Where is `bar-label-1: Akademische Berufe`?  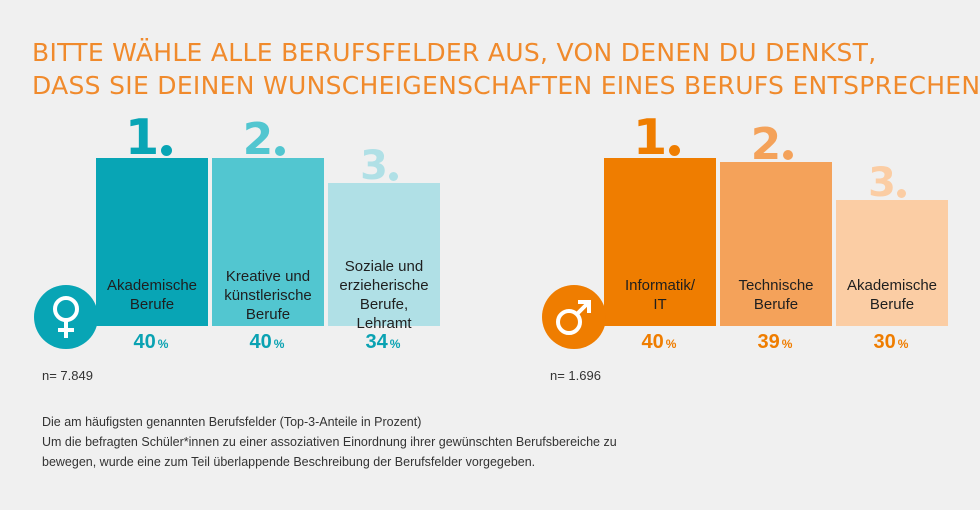 bar-label-1: Akademische Berufe is located at coordinates (152, 295).